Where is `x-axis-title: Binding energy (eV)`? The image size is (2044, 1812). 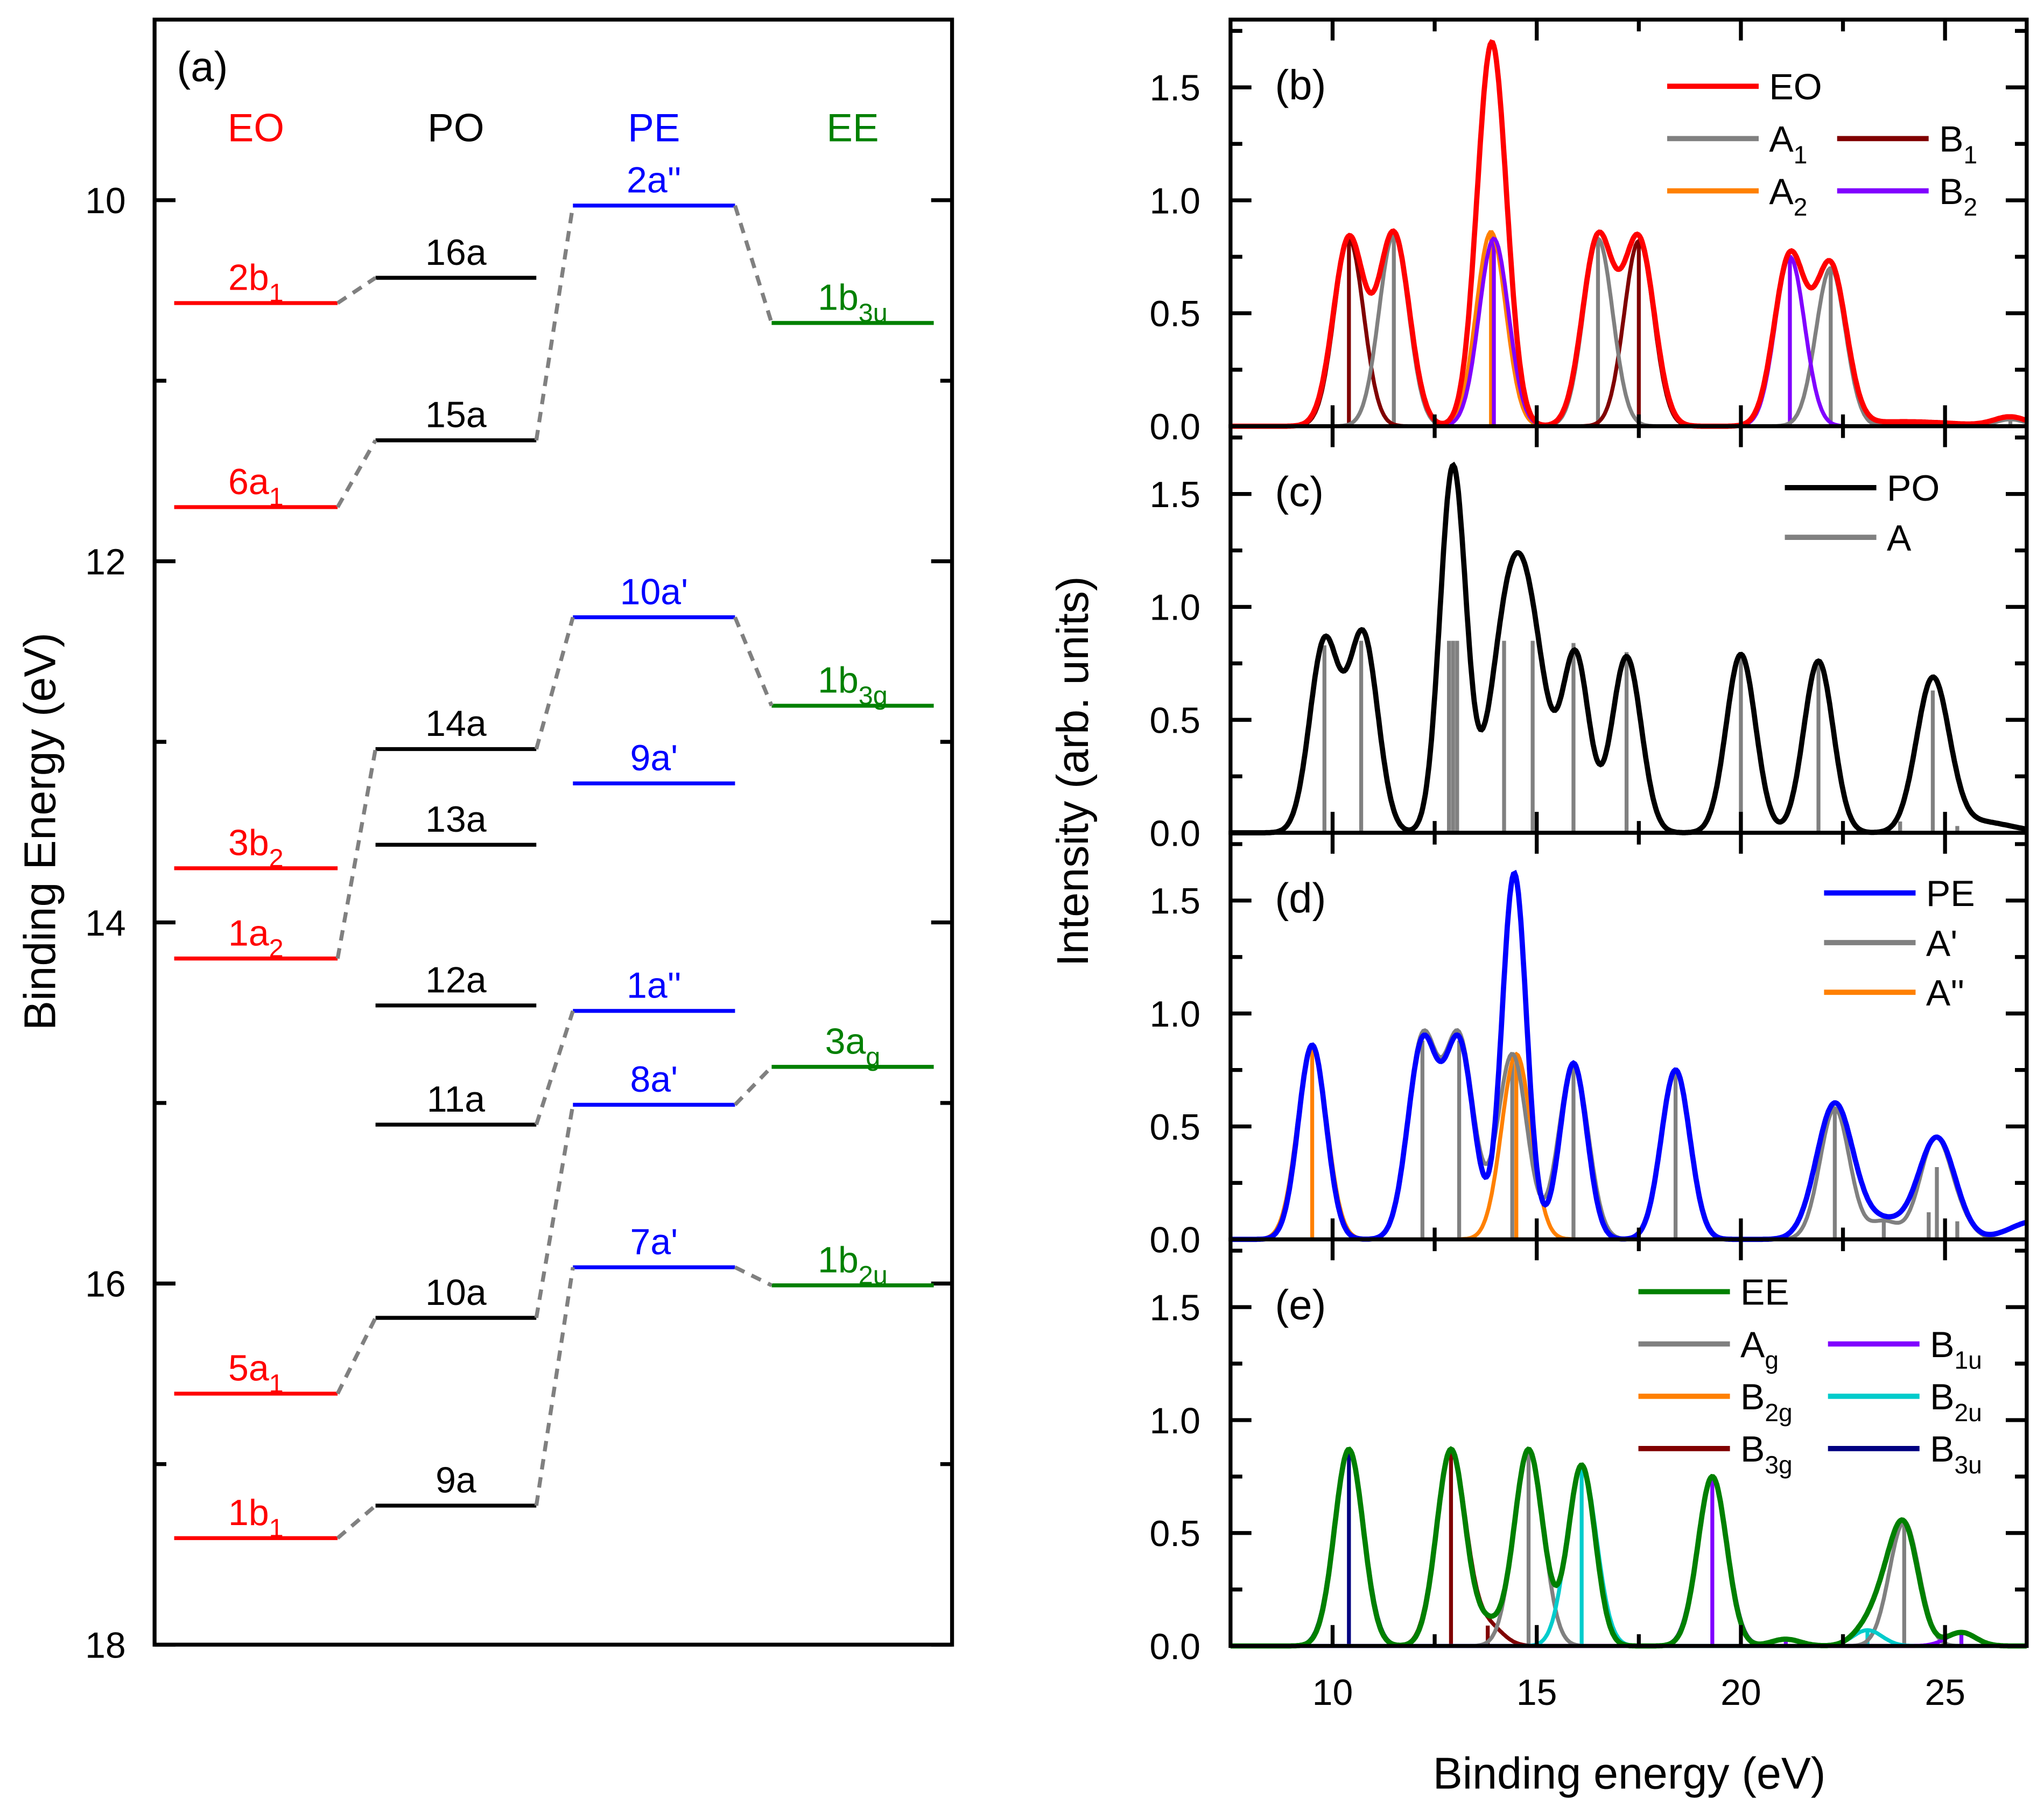 x-axis-title: Binding energy (eV) is located at coordinates (1629, 1773).